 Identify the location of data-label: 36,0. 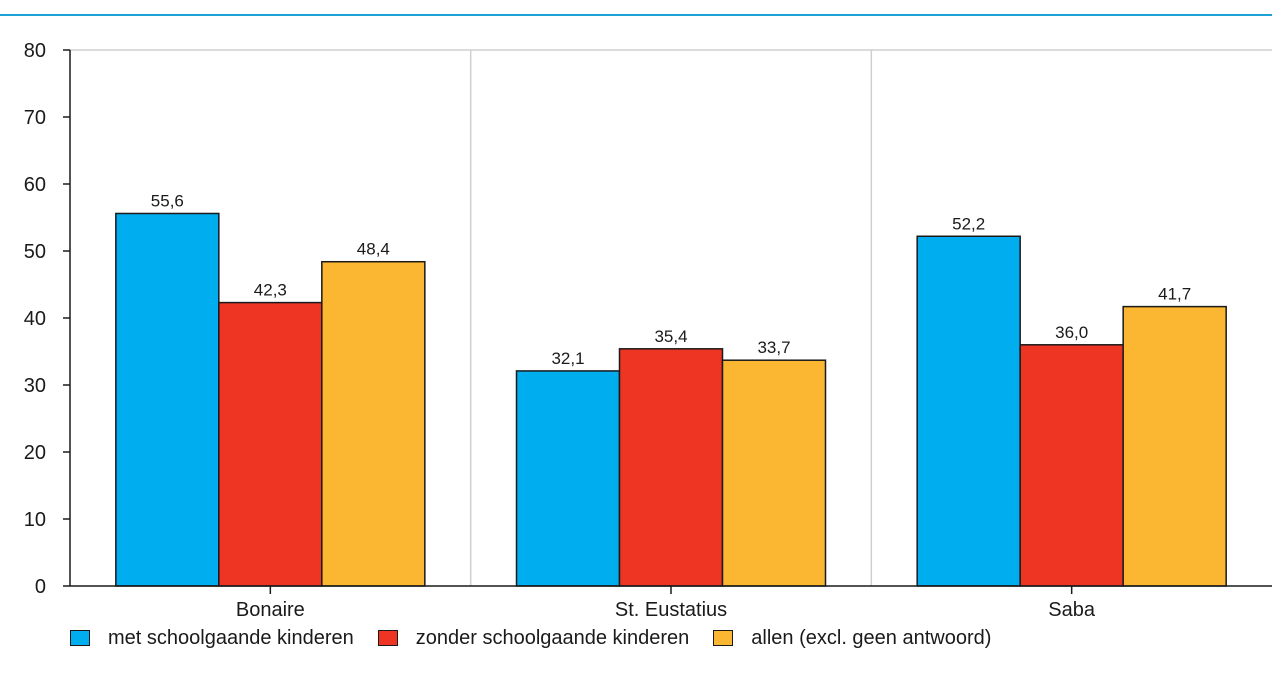
(1071, 332).